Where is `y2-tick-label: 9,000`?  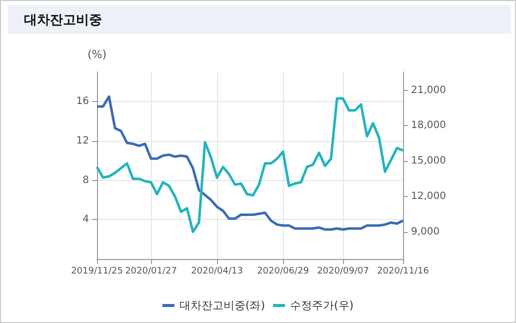
y2-tick-label: 9,000 is located at coordinates (425, 232).